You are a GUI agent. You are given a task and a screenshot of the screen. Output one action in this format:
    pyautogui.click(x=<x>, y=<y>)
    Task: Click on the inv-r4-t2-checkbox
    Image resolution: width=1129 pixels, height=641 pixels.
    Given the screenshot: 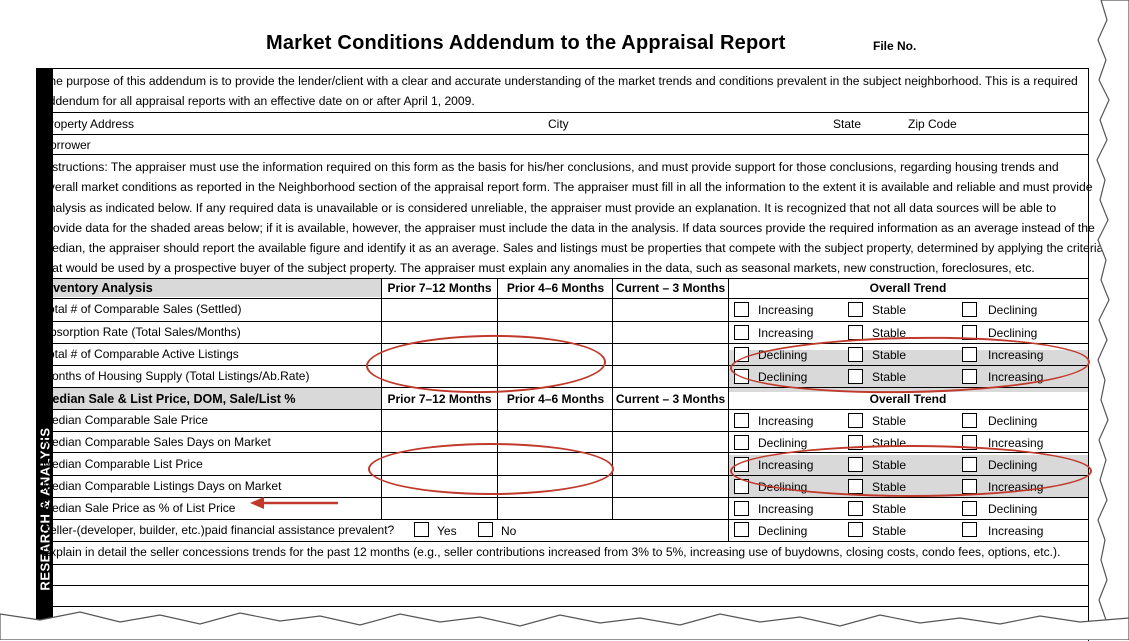 What is the action you would take?
    pyautogui.click(x=855, y=376)
    